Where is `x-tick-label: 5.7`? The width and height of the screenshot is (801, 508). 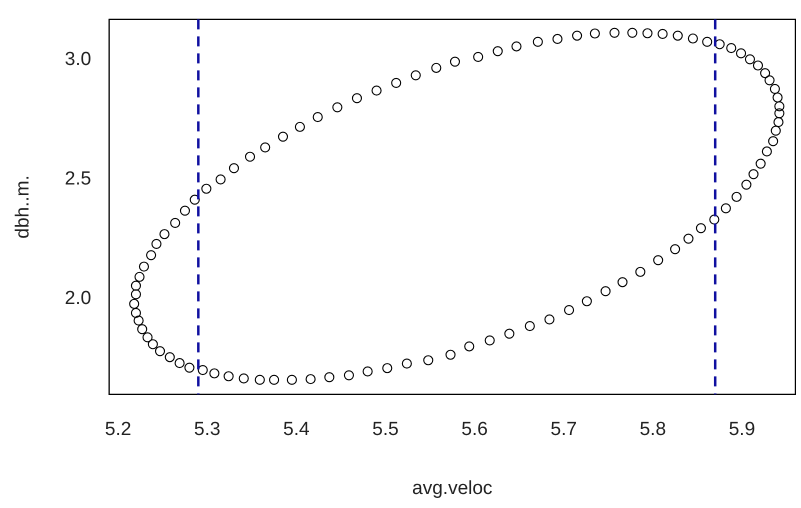 x-tick-label: 5.7 is located at coordinates (563, 429).